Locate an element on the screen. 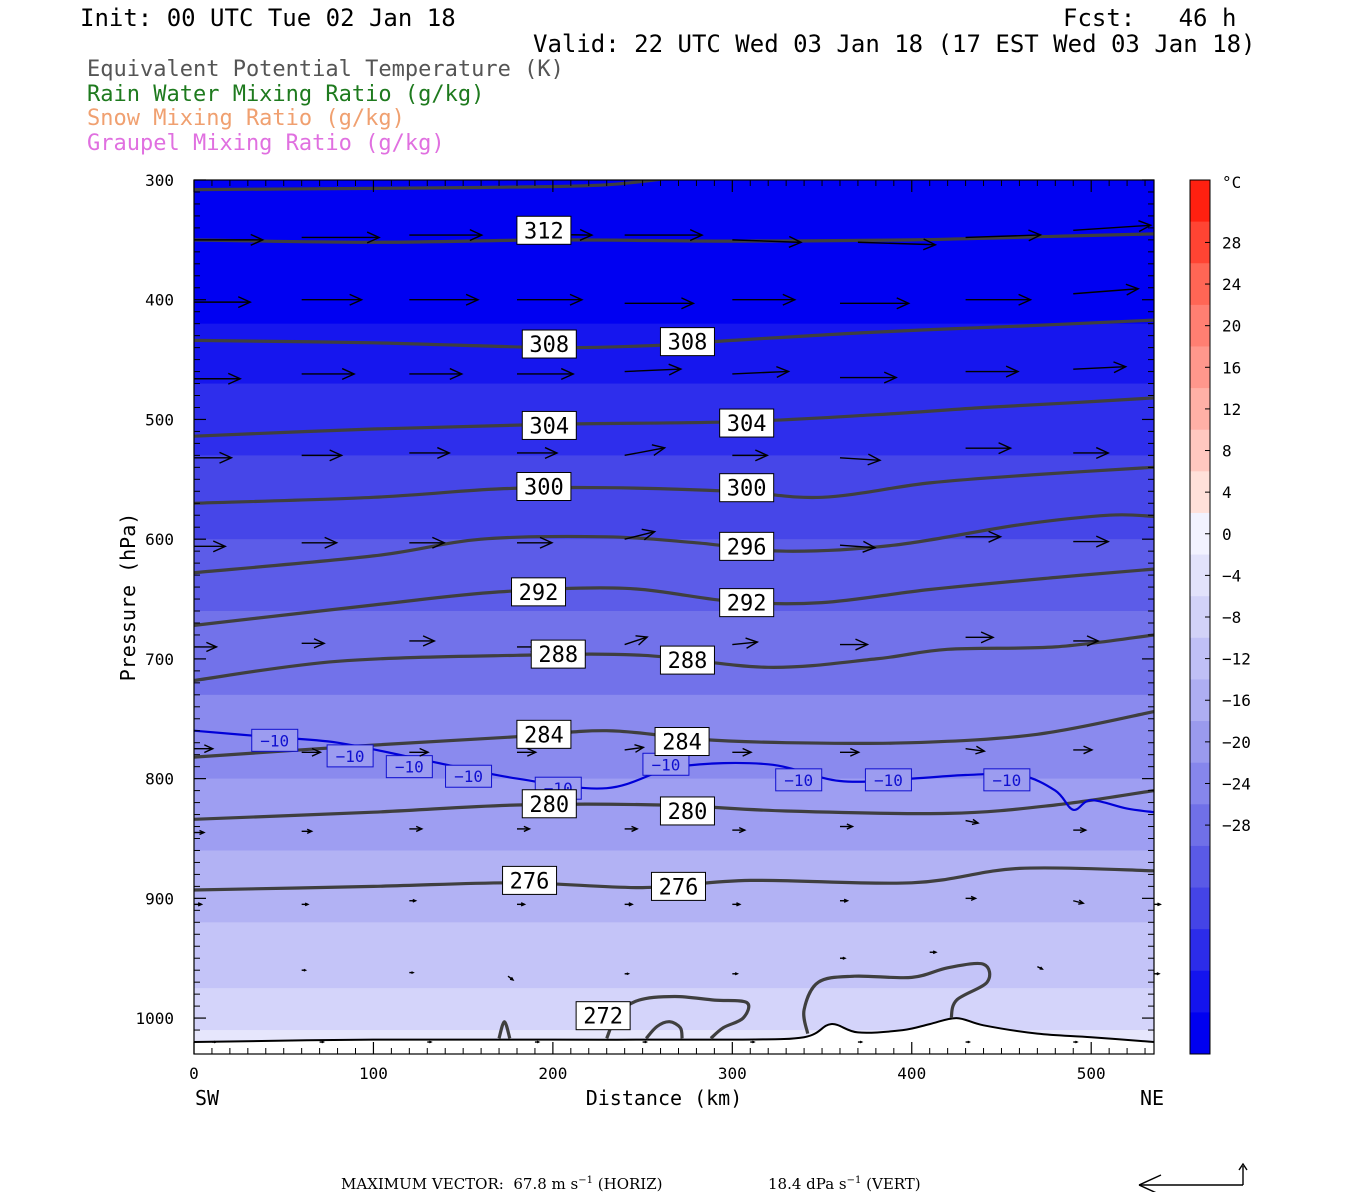 The width and height of the screenshot is (1350, 1200). terrain-line is located at coordinates (674, 1030).